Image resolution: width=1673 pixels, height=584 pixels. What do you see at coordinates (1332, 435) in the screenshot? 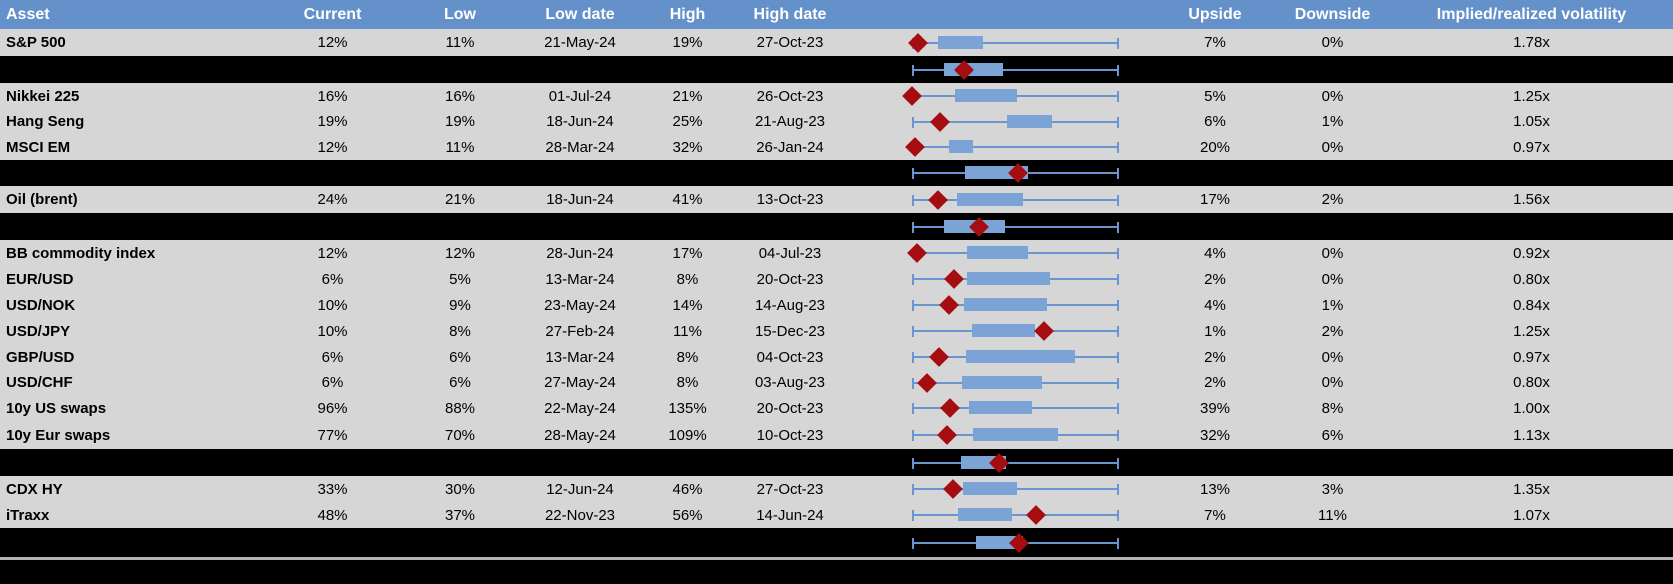
I see `downside-cell: 6%` at bounding box center [1332, 435].